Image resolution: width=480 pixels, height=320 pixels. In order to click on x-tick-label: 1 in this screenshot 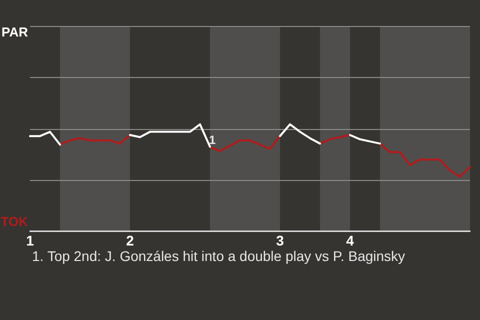, I will do `click(30, 240)`.